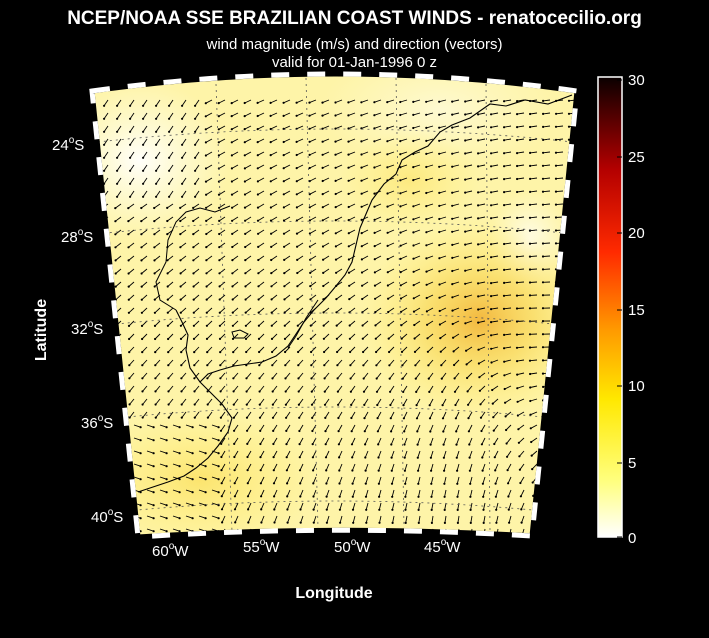 This screenshot has height=638, width=709. Describe the element at coordinates (261, 546) in the screenshot. I see `lon-tick-55W: 55oW` at that location.